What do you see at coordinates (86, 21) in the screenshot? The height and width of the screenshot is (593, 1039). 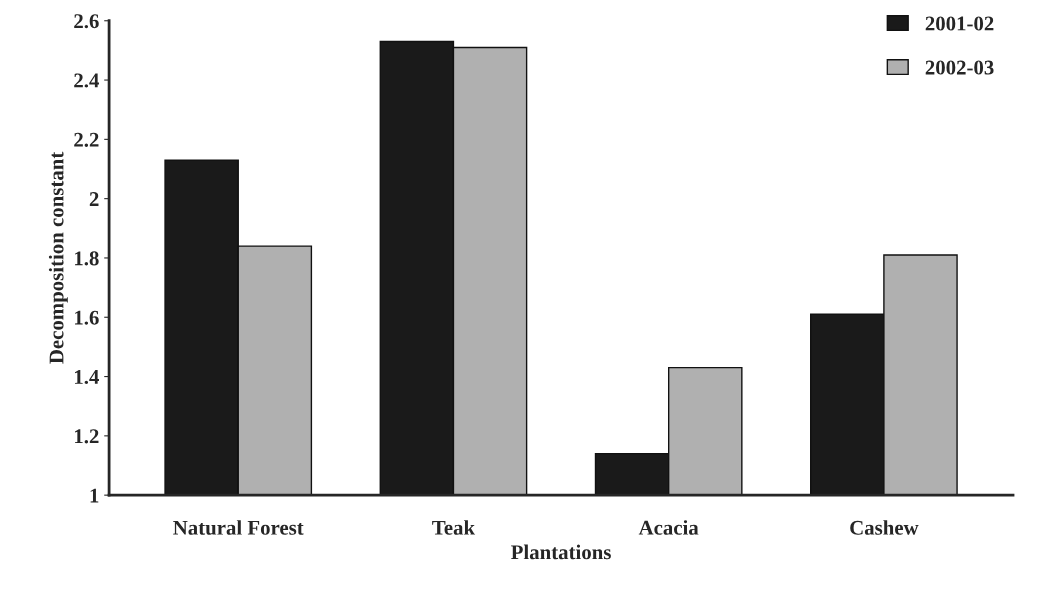 I see `y-tick-label: 2.6` at bounding box center [86, 21].